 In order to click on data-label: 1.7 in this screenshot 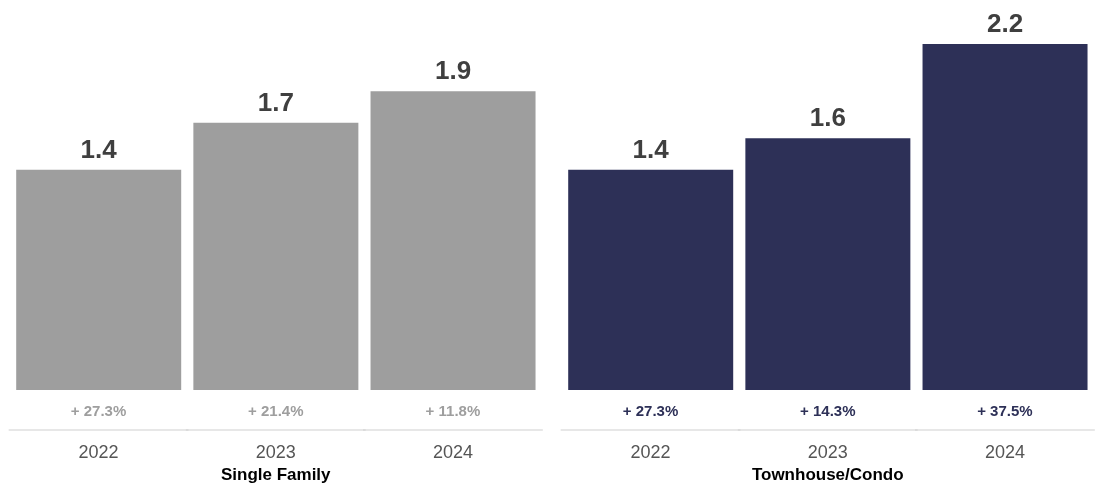, I will do `click(275, 101)`.